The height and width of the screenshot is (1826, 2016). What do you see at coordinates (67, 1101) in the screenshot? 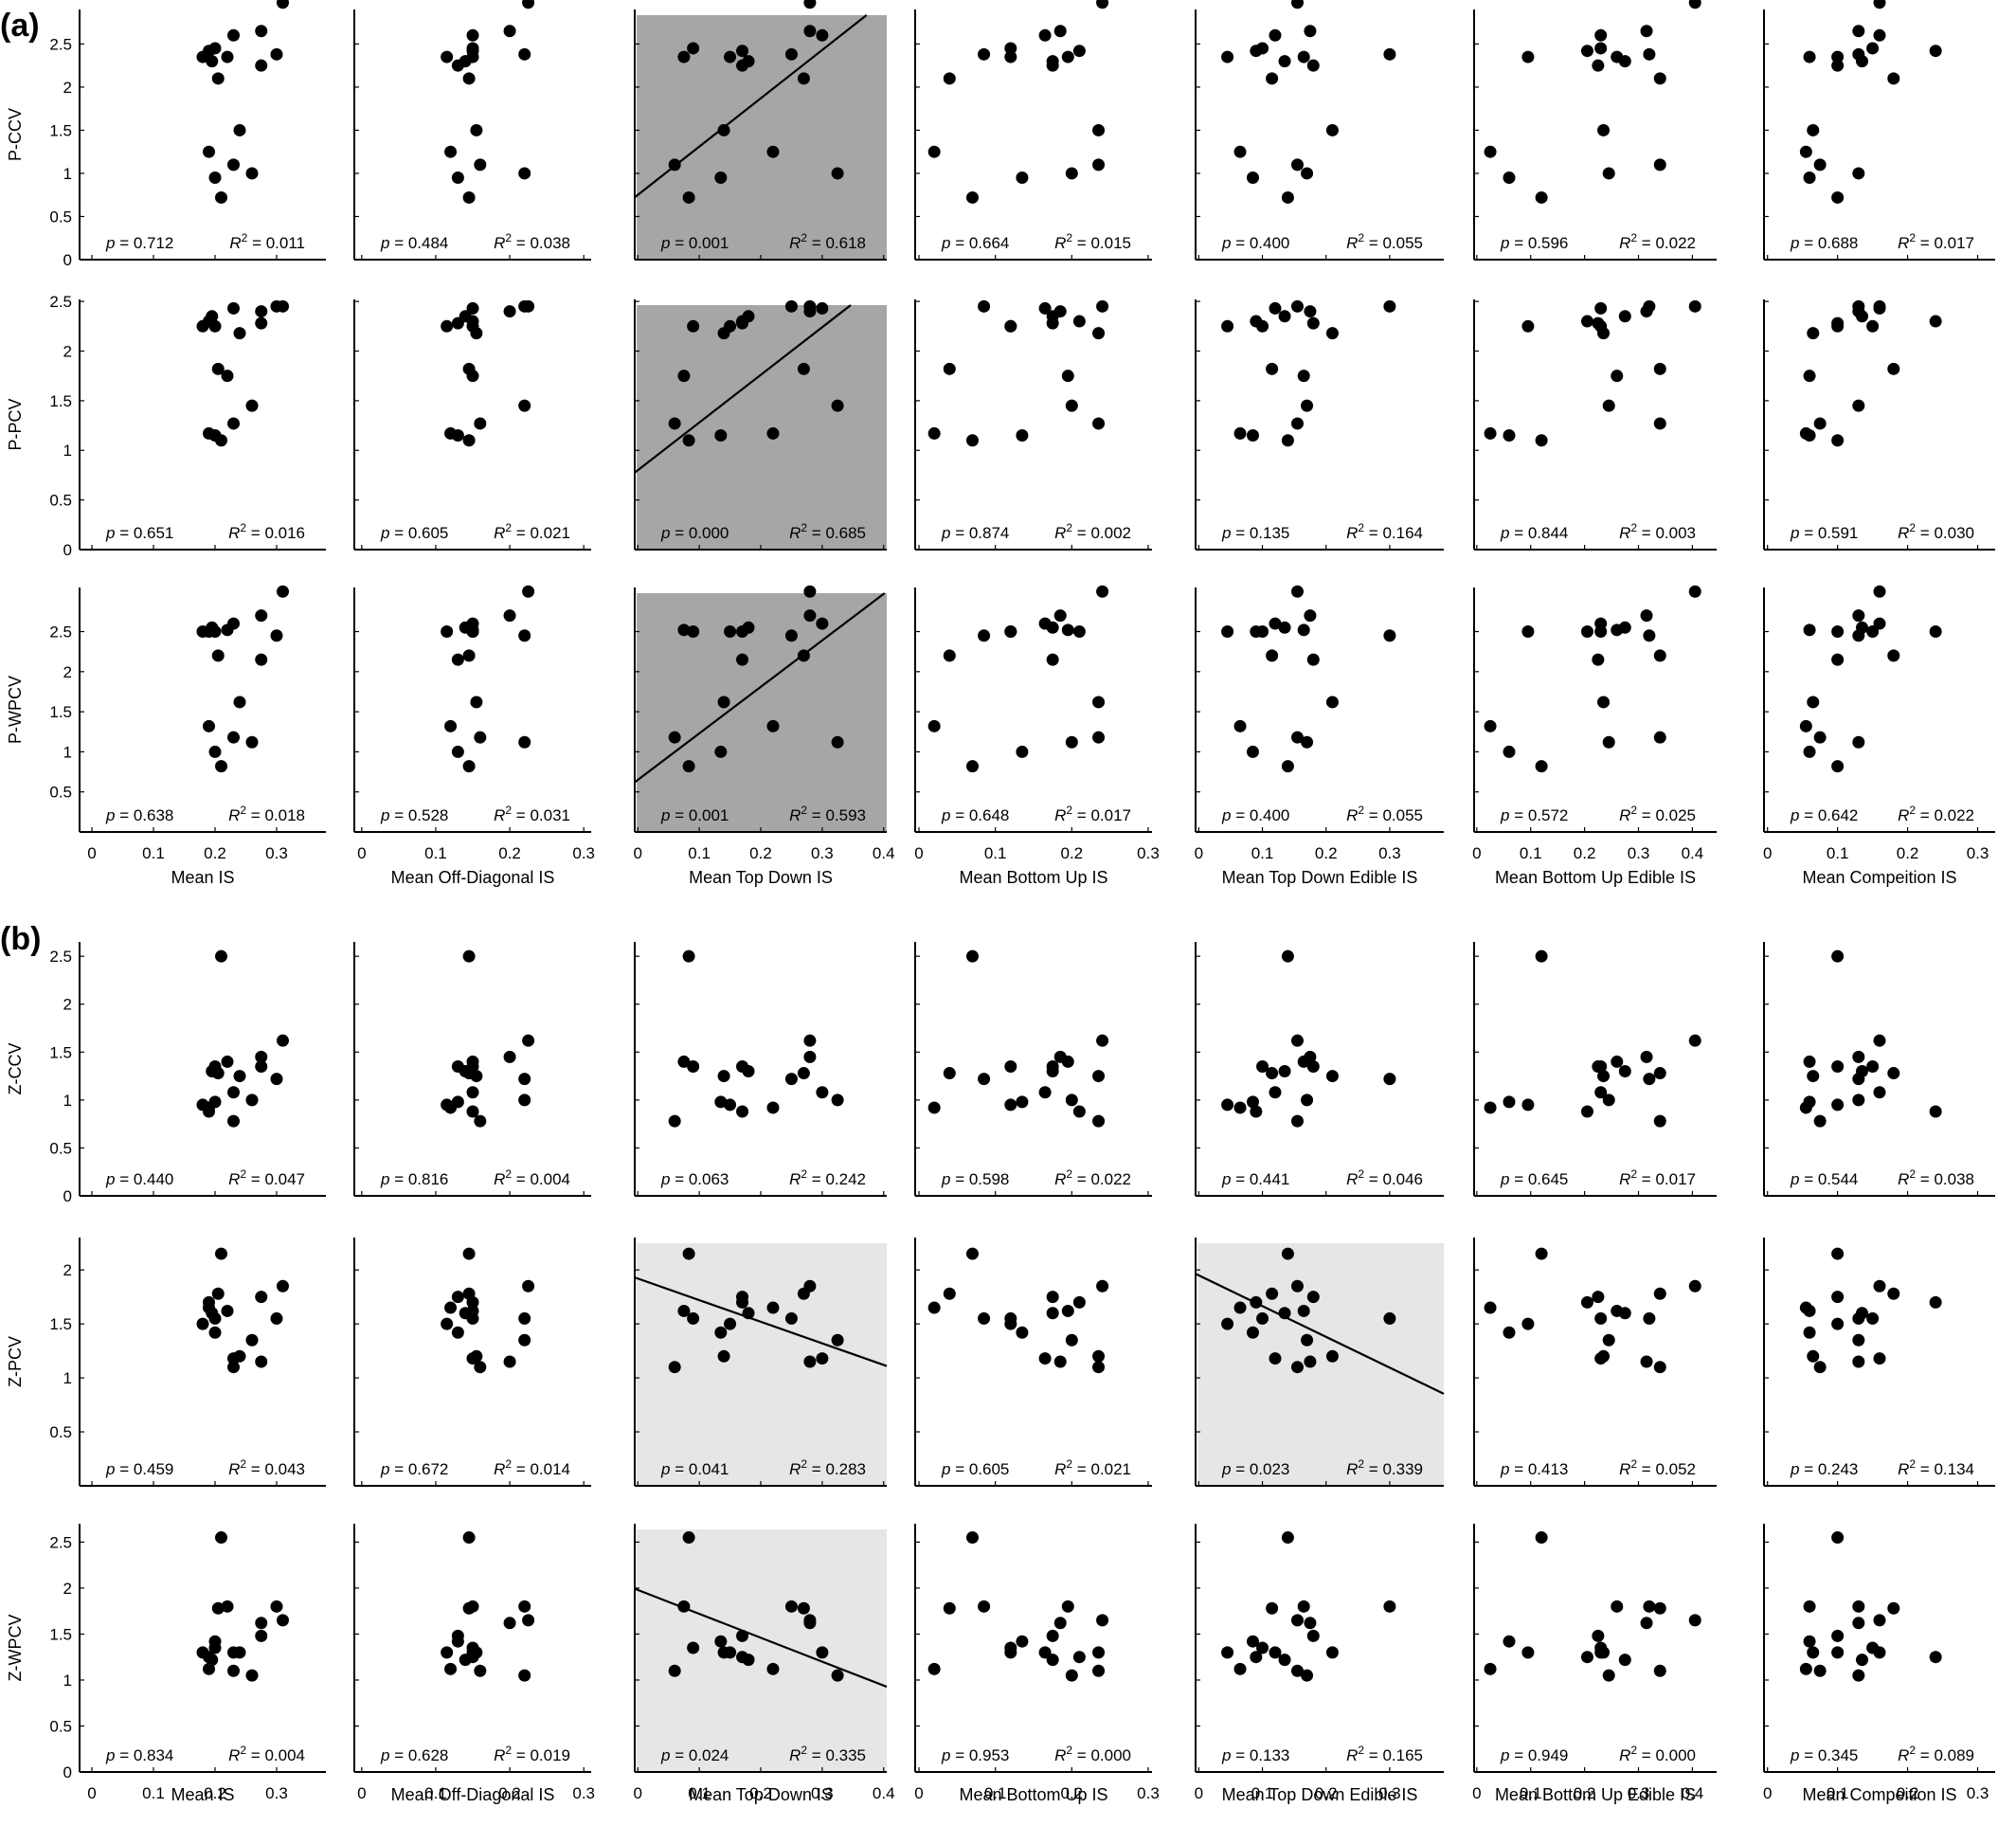
I see `y-tick-label: 1` at bounding box center [67, 1101].